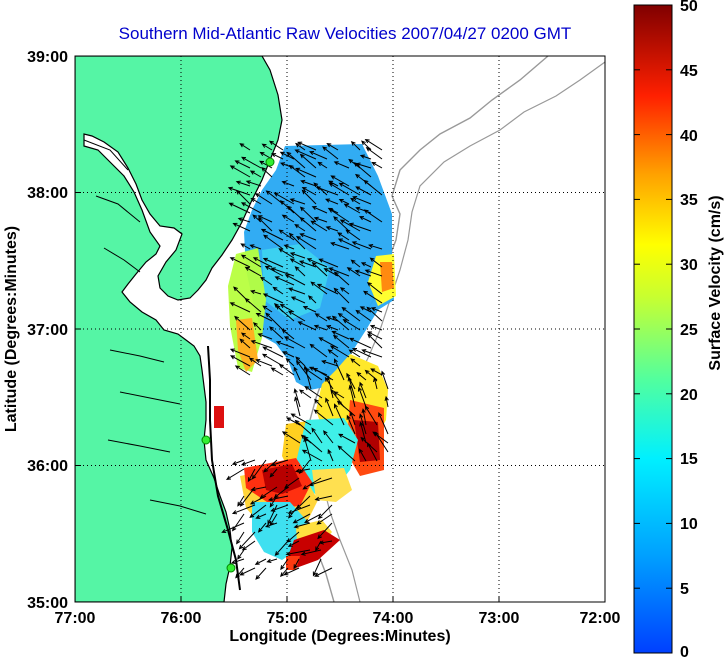 This screenshot has height=659, width=724. I want to click on x-tick-label: 73:00, so click(499, 618).